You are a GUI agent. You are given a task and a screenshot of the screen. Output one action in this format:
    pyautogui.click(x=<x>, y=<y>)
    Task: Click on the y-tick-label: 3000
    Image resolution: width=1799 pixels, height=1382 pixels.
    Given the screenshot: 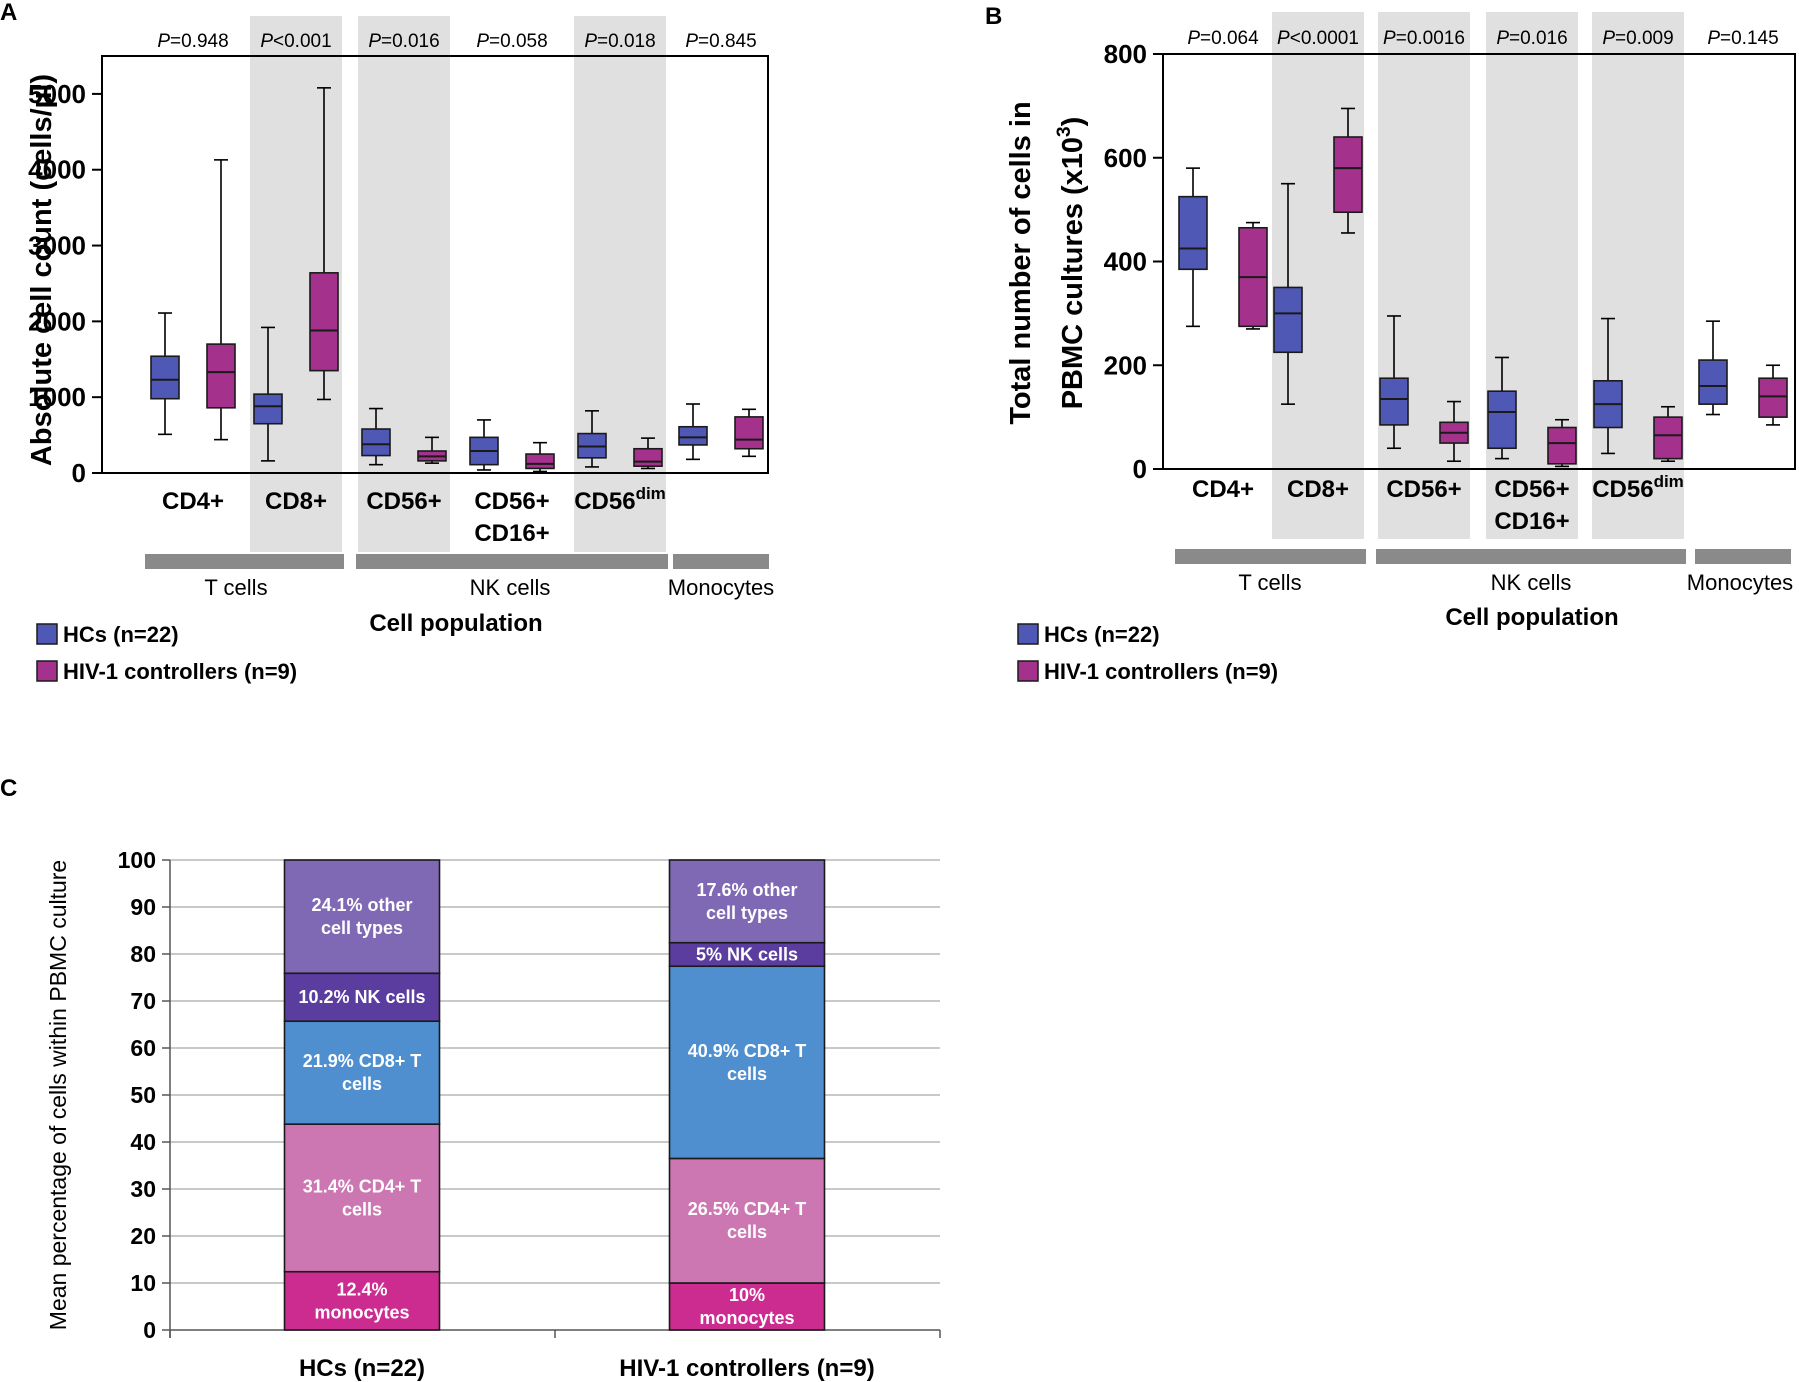 What is the action you would take?
    pyautogui.click(x=57, y=246)
    